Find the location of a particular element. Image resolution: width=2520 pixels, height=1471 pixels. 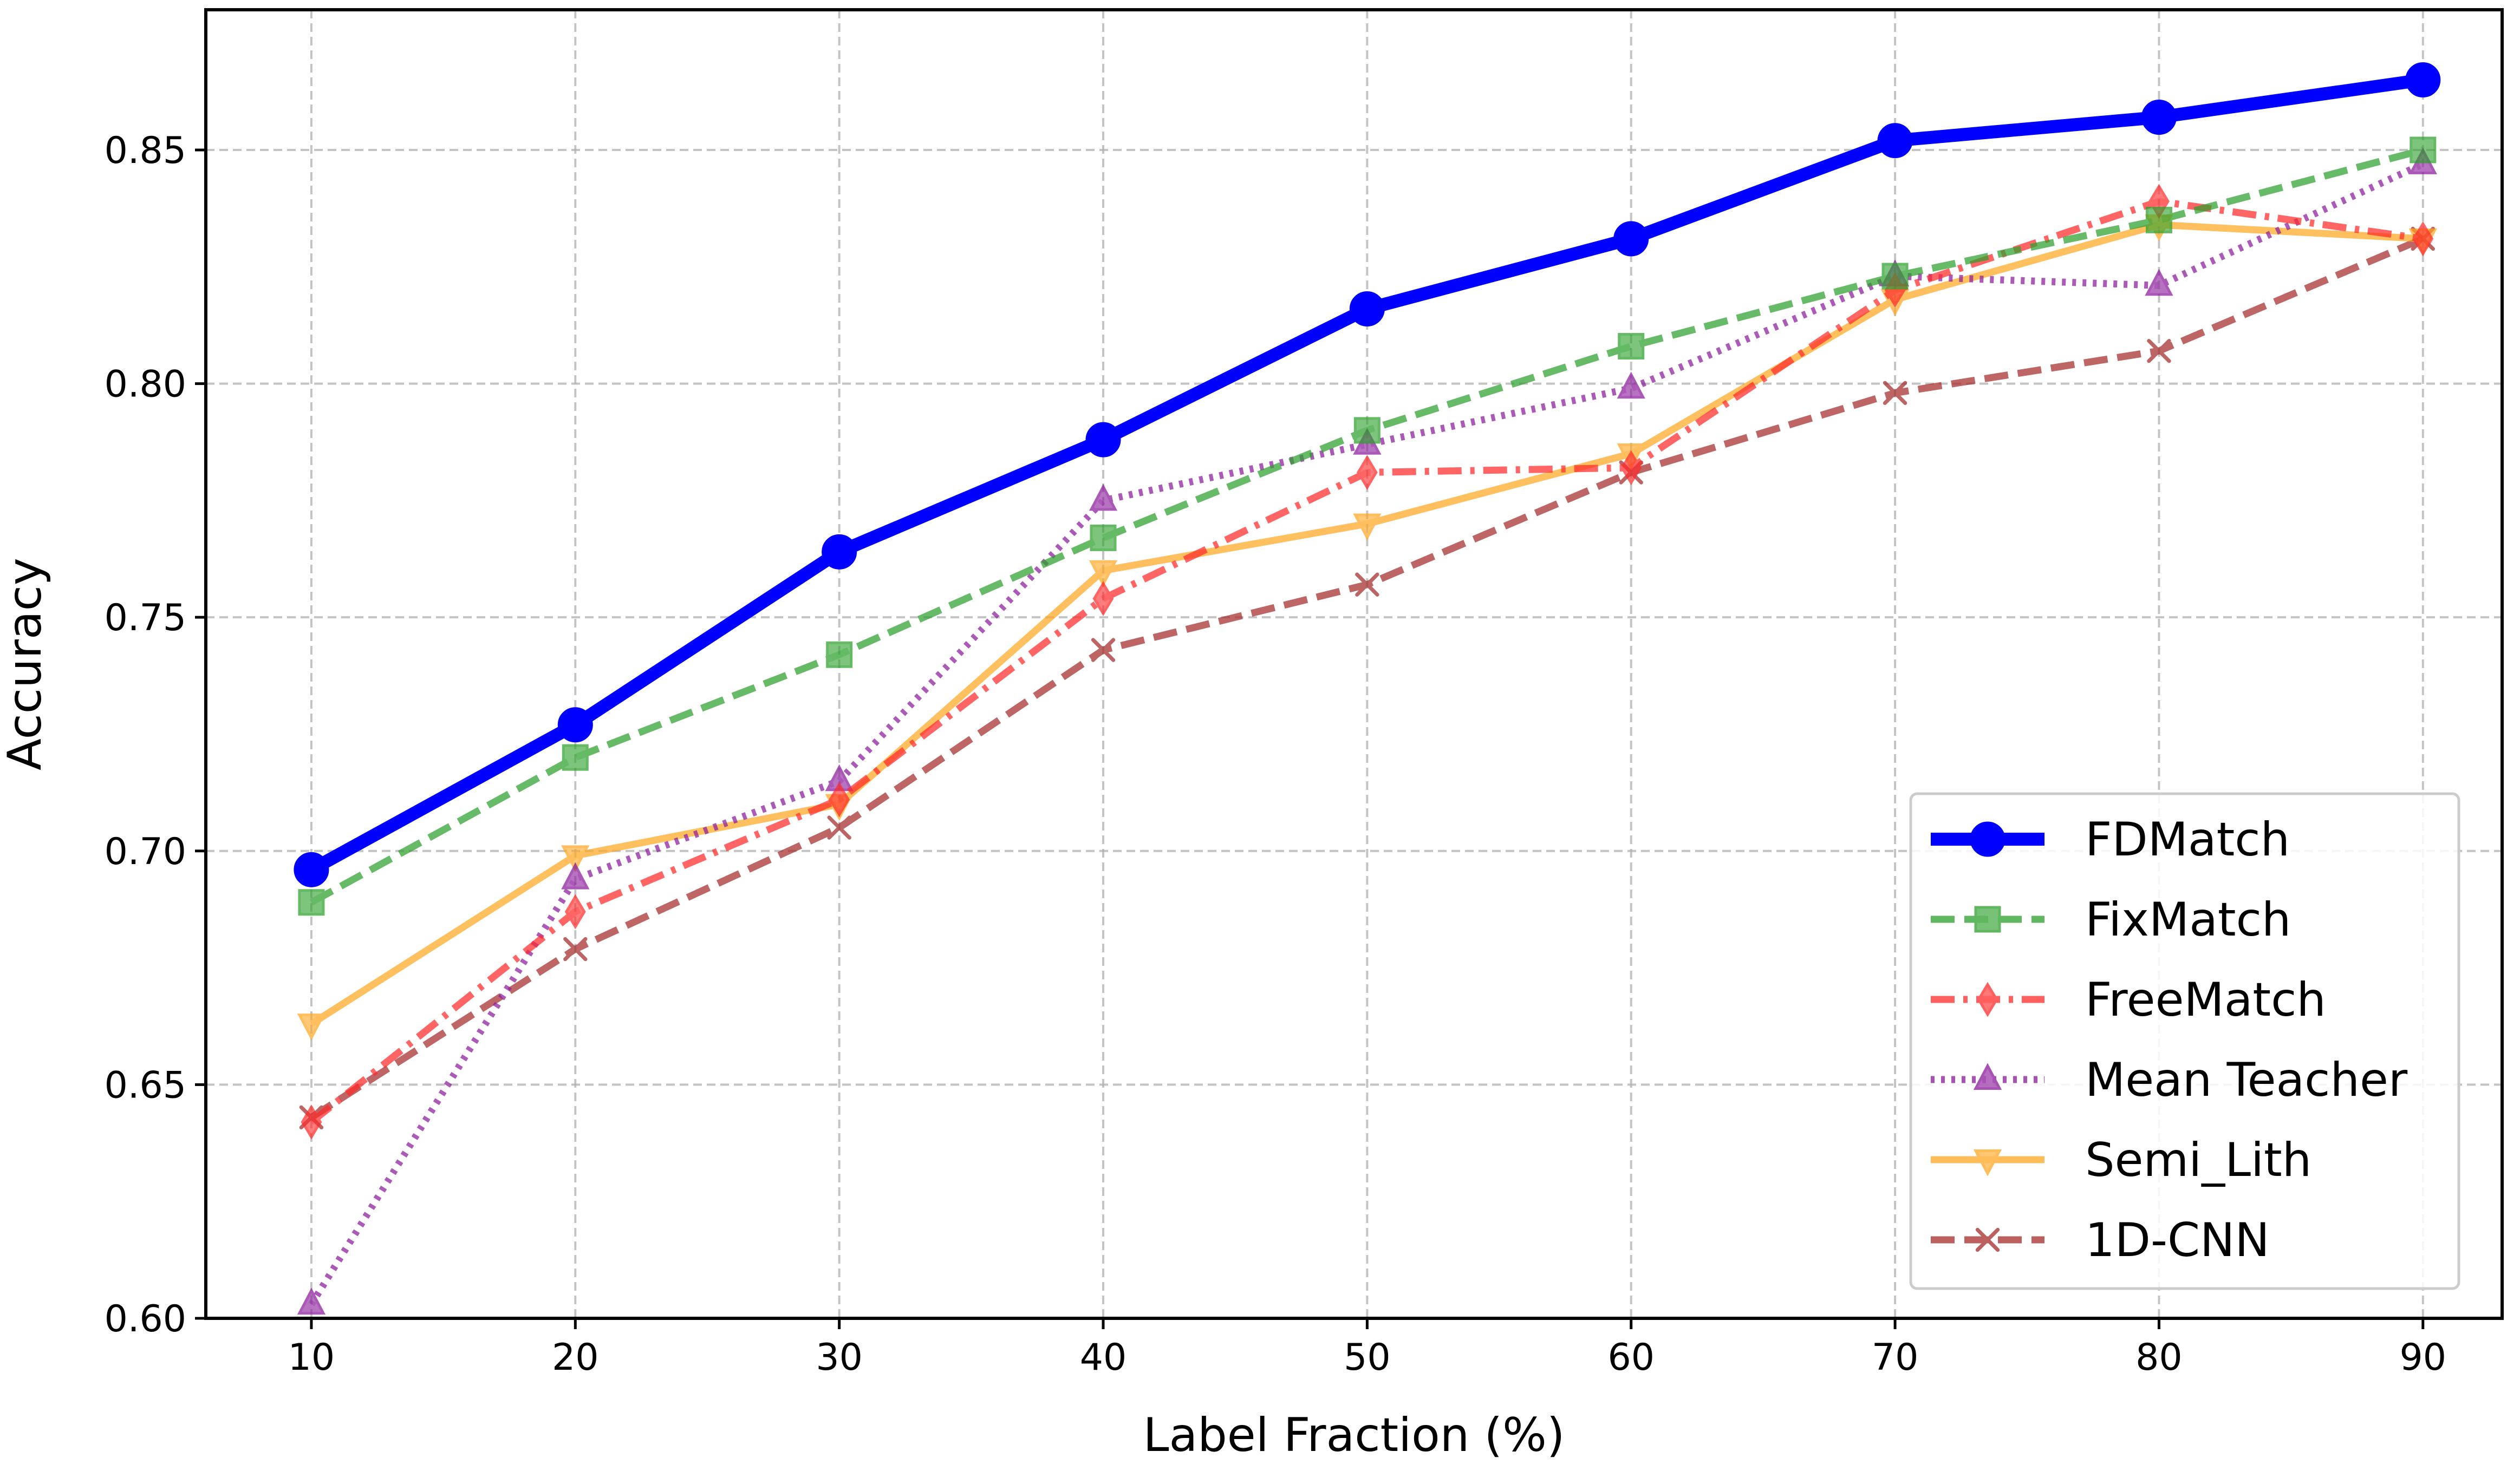

y-tick-label: 0.70 is located at coordinates (145, 852).